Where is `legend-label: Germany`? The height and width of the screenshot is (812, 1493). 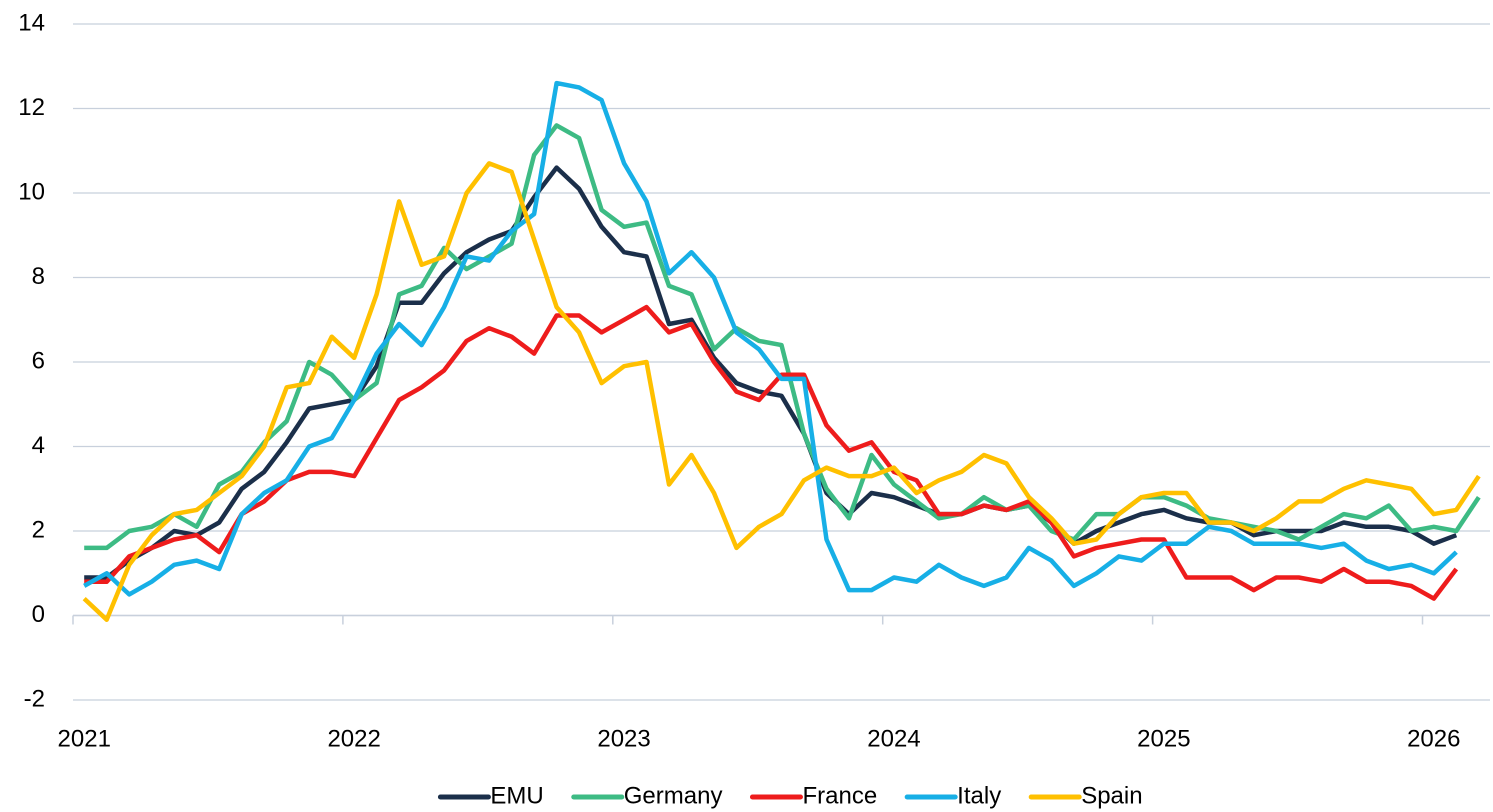
legend-label: Germany is located at coordinates (673, 795).